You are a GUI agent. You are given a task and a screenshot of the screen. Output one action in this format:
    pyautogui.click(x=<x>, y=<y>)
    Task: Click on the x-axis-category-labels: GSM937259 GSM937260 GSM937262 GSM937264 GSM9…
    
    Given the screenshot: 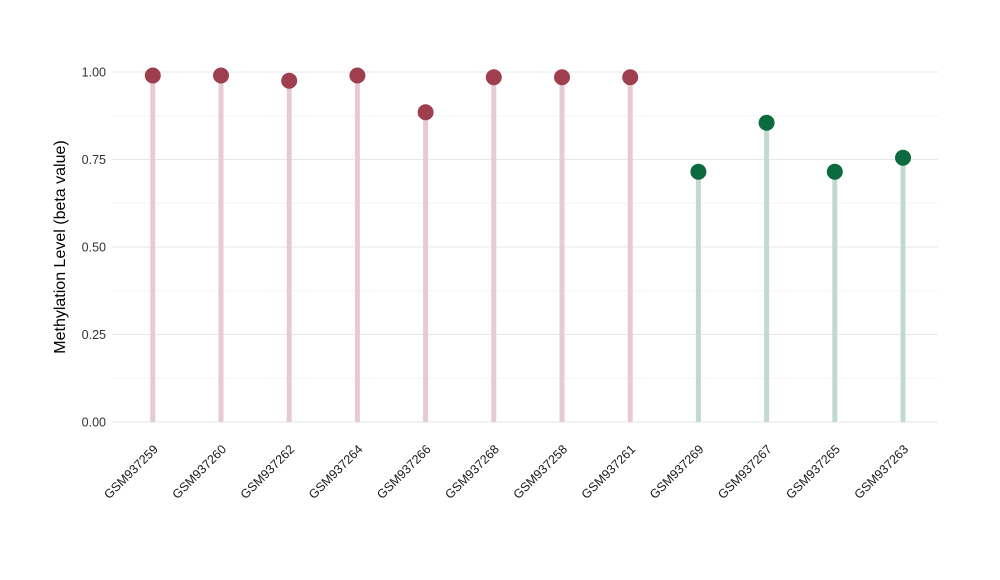 What is the action you would take?
    pyautogui.click(x=506, y=472)
    